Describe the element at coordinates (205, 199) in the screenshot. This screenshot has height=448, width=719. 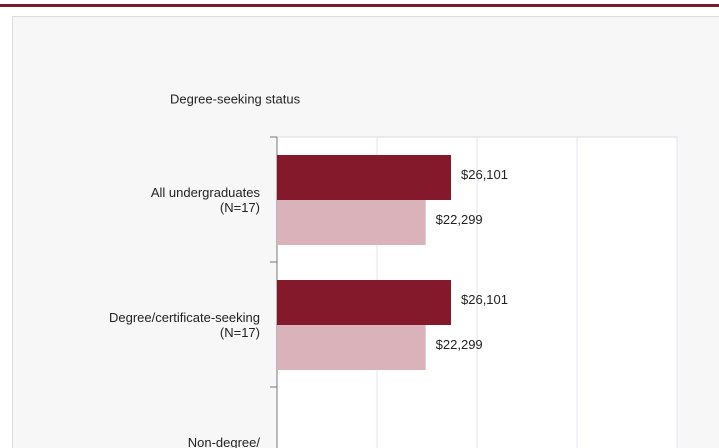
I see `y-tick-label: All undergraduates (N=17)` at that location.